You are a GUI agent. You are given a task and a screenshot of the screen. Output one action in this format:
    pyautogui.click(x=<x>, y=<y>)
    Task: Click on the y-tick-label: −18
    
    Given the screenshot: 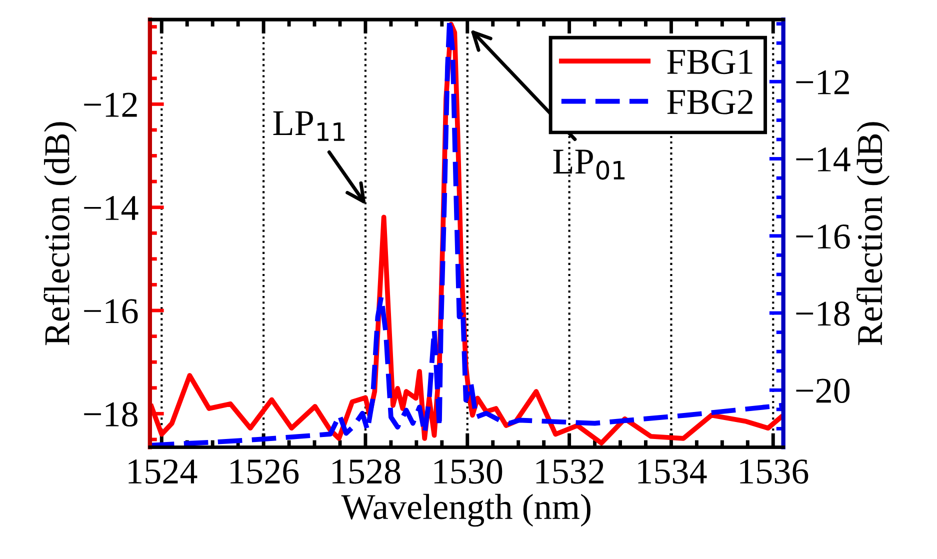 What is the action you would take?
    pyautogui.click(x=111, y=414)
    